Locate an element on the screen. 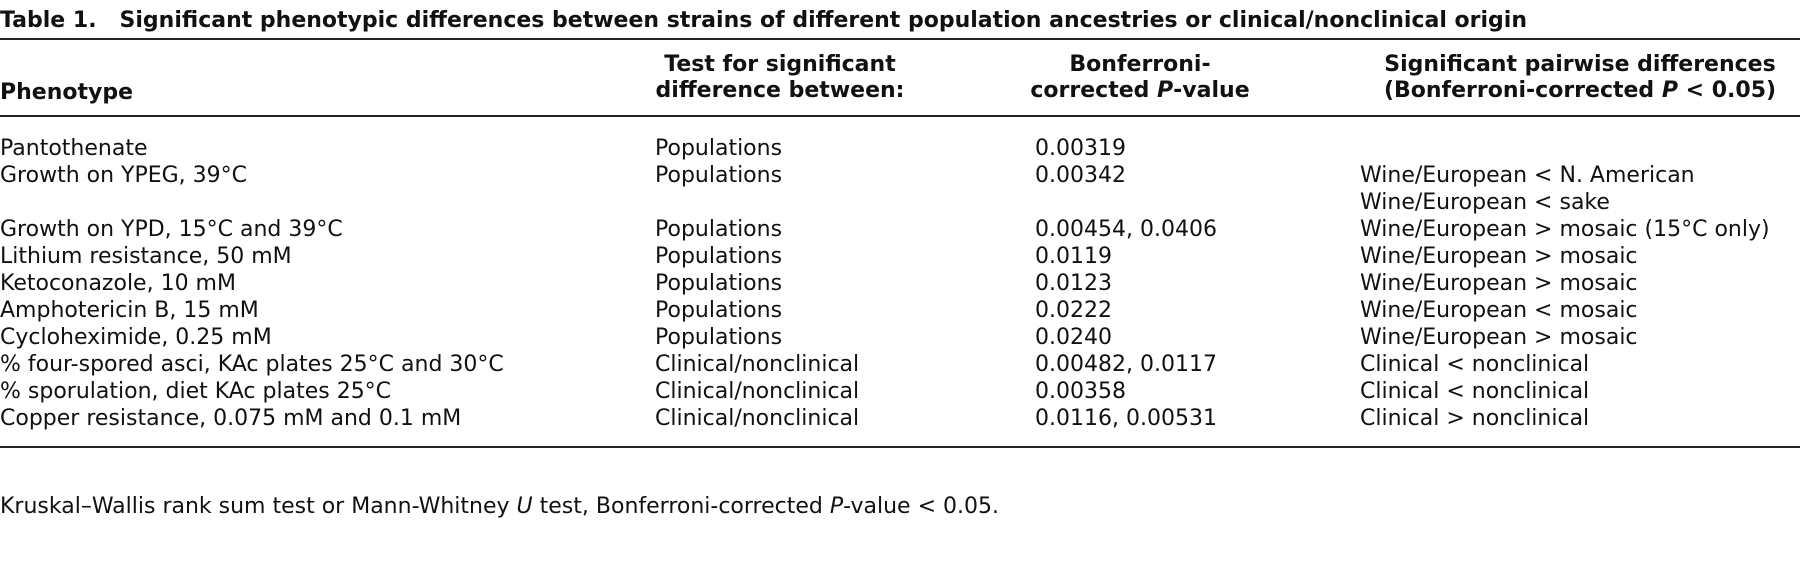 This screenshot has width=1800, height=565. footnote-text: -value < 0.05. is located at coordinates (921, 506).